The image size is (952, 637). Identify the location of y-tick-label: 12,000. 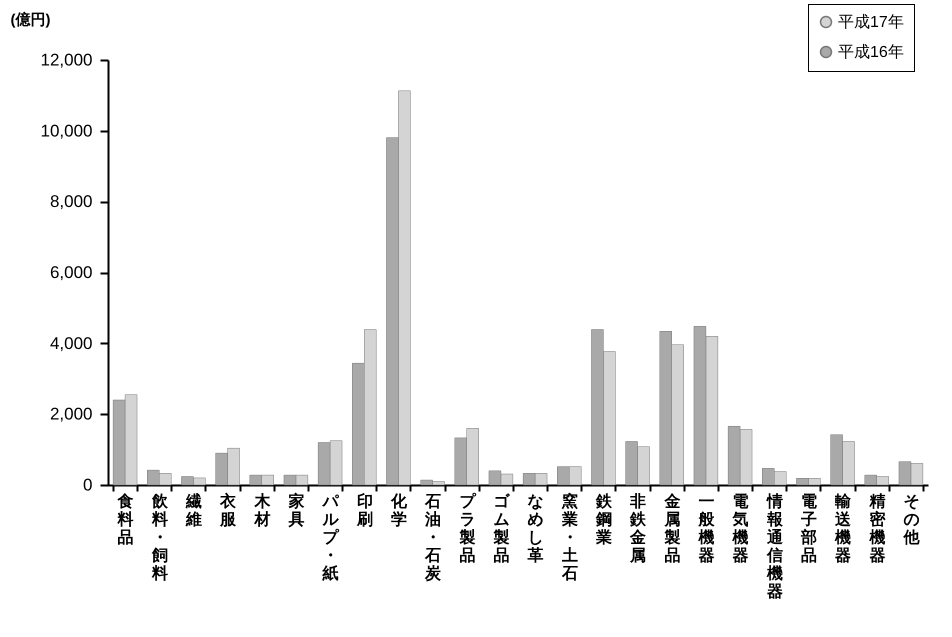
(66, 60).